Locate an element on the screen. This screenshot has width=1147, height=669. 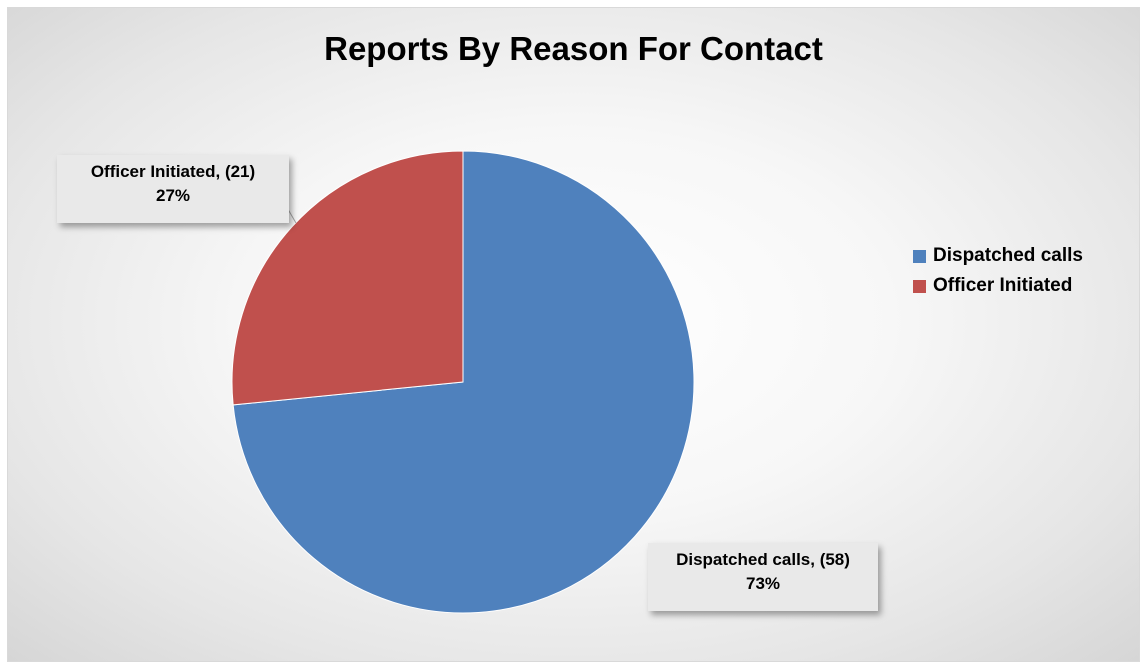
legend-item-dispatched-calls: Dispatched calls is located at coordinates (998, 256).